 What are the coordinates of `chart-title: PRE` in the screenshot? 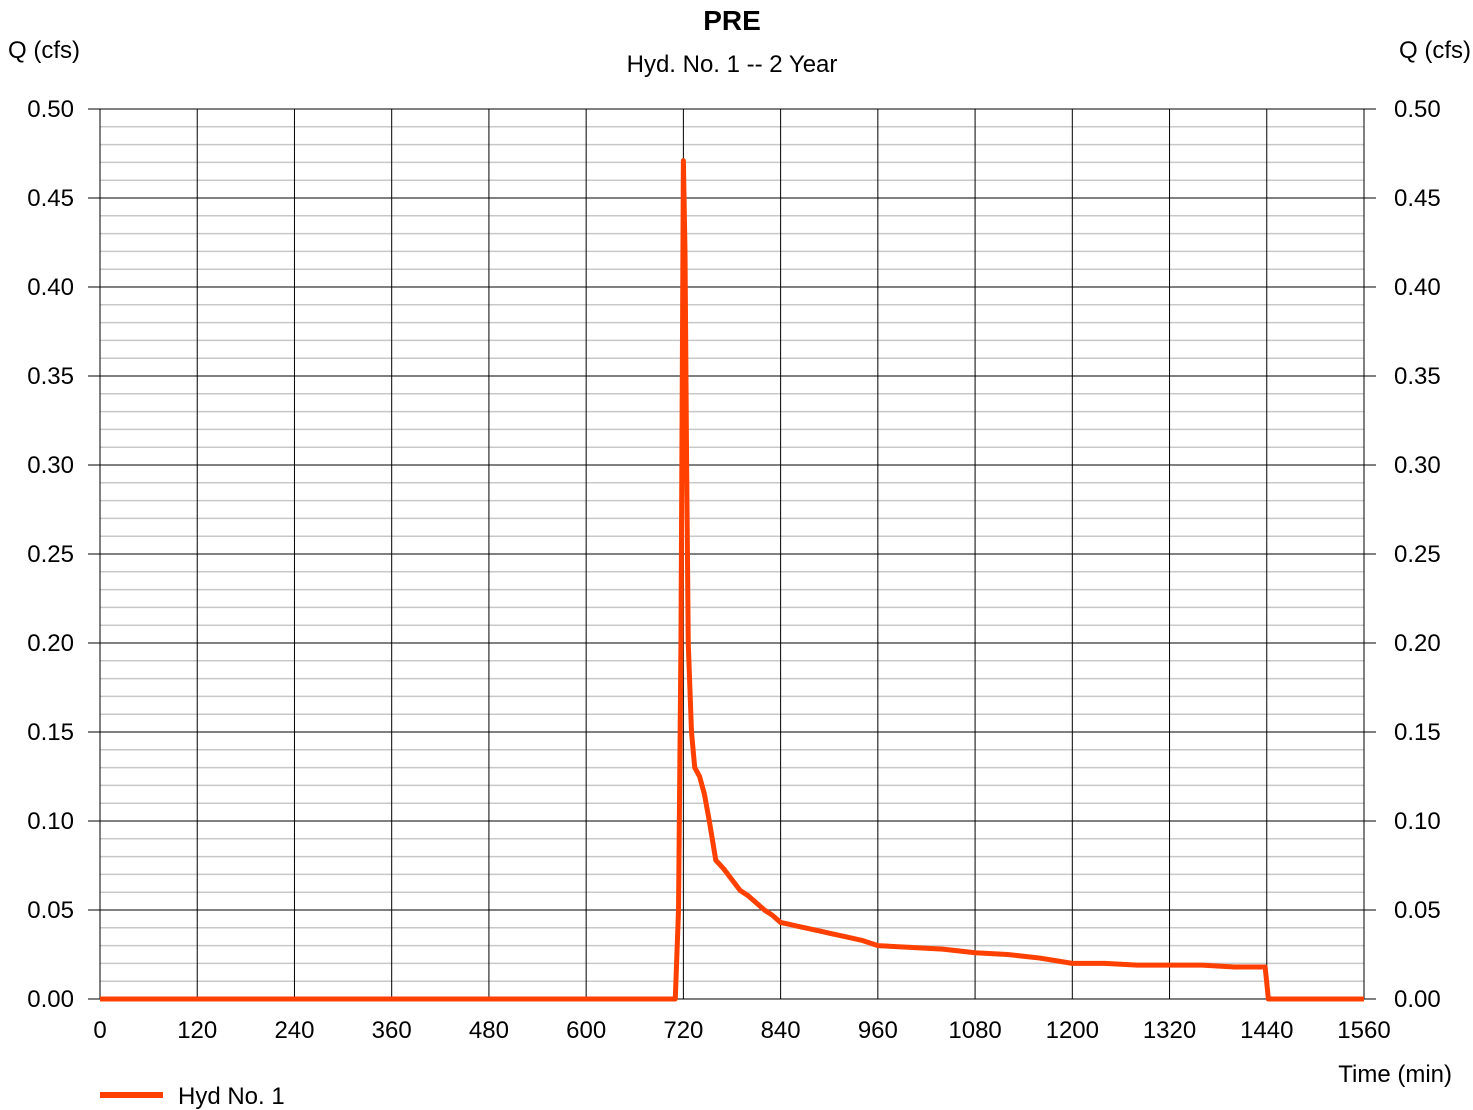 It's located at (732, 20).